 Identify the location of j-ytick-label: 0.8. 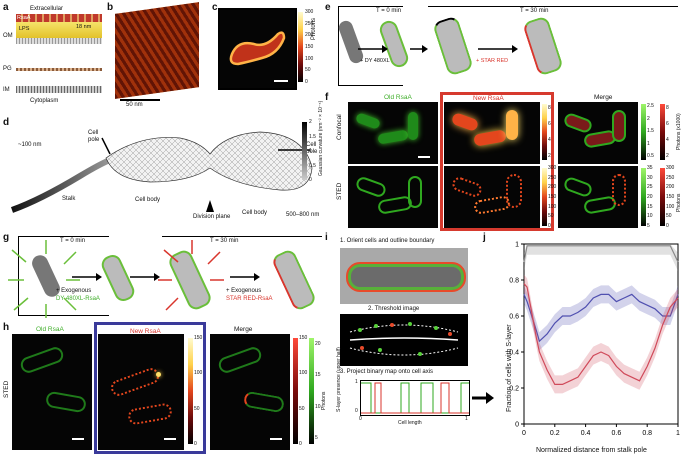
(514, 281).